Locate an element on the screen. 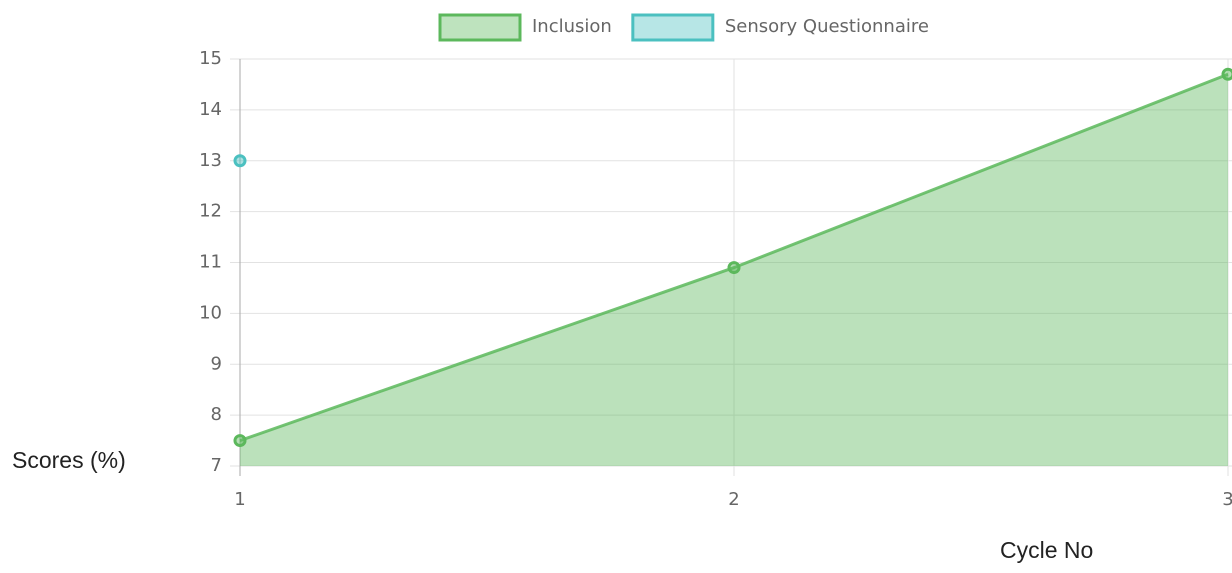  legend-label: Sensory Questionnaire is located at coordinates (827, 26).